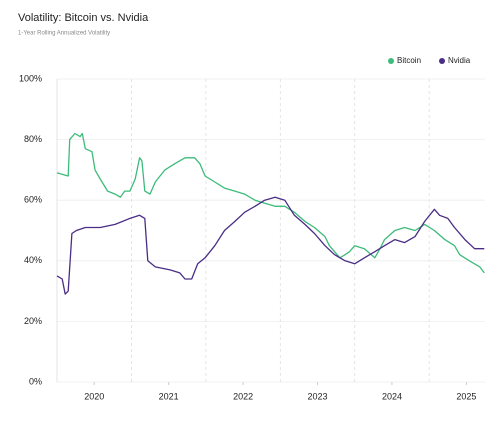  I want to click on x-tick-label: 2021, so click(169, 396).